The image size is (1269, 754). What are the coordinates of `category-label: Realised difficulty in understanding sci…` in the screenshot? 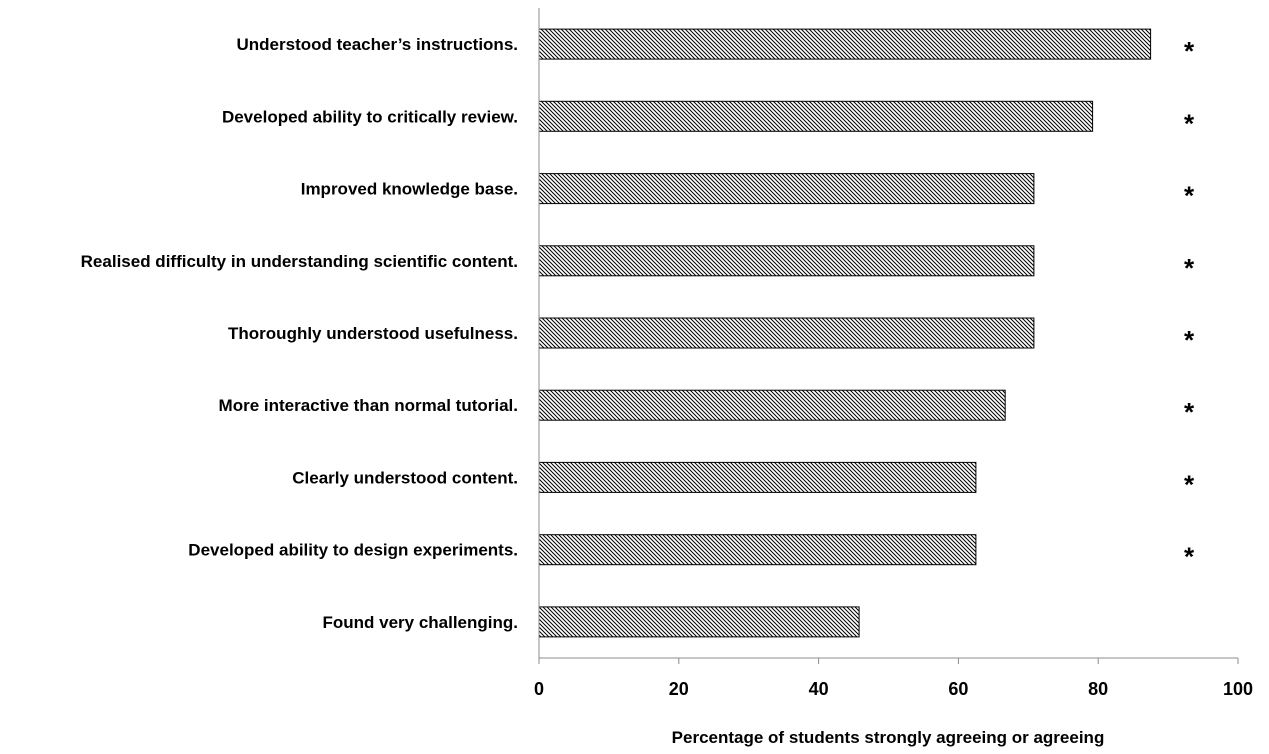 It's located at (299, 261).